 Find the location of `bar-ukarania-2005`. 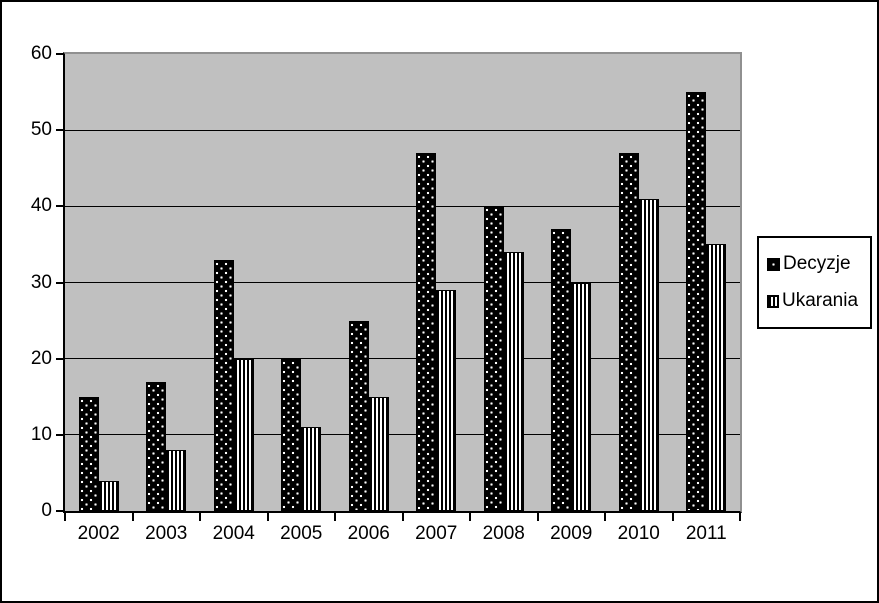

bar-ukarania-2005 is located at coordinates (311, 469).